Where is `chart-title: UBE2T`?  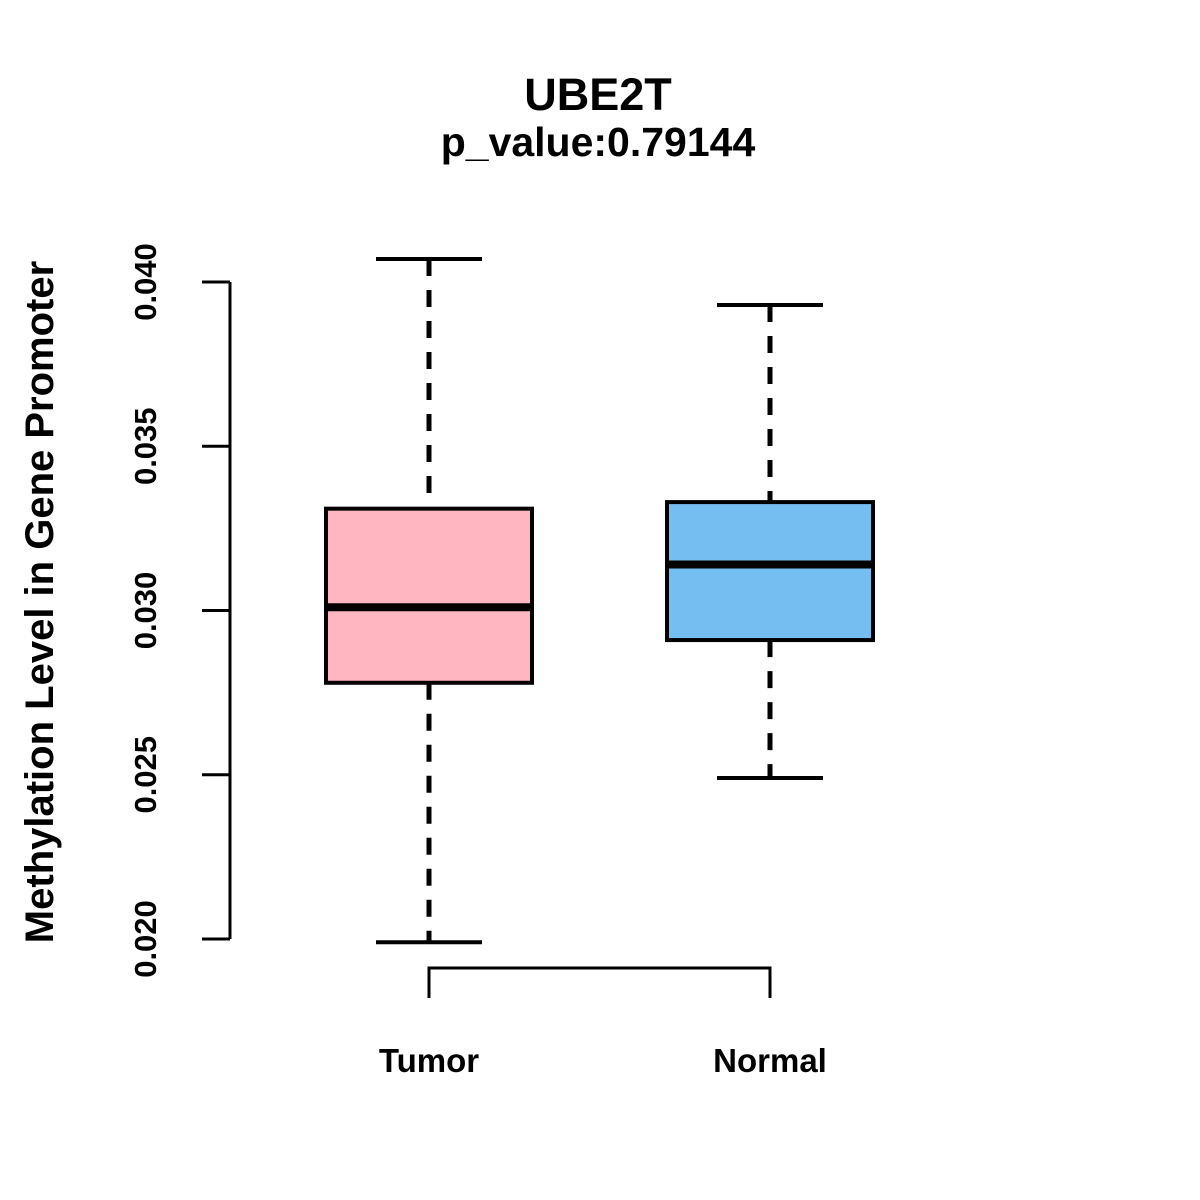 chart-title: UBE2T is located at coordinates (598, 94).